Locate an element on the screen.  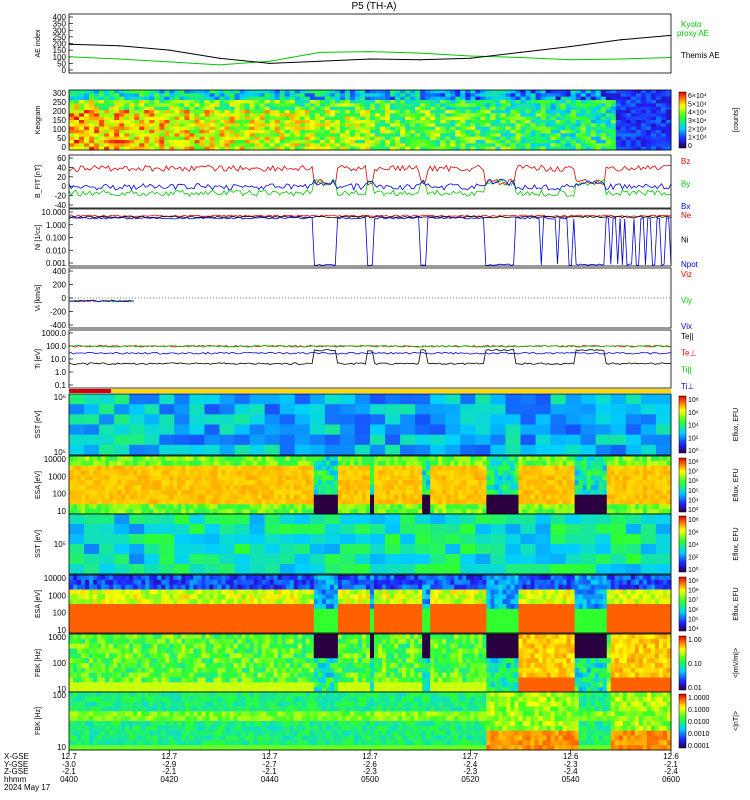
ytick-ae: 150 is located at coordinates (60, 50).